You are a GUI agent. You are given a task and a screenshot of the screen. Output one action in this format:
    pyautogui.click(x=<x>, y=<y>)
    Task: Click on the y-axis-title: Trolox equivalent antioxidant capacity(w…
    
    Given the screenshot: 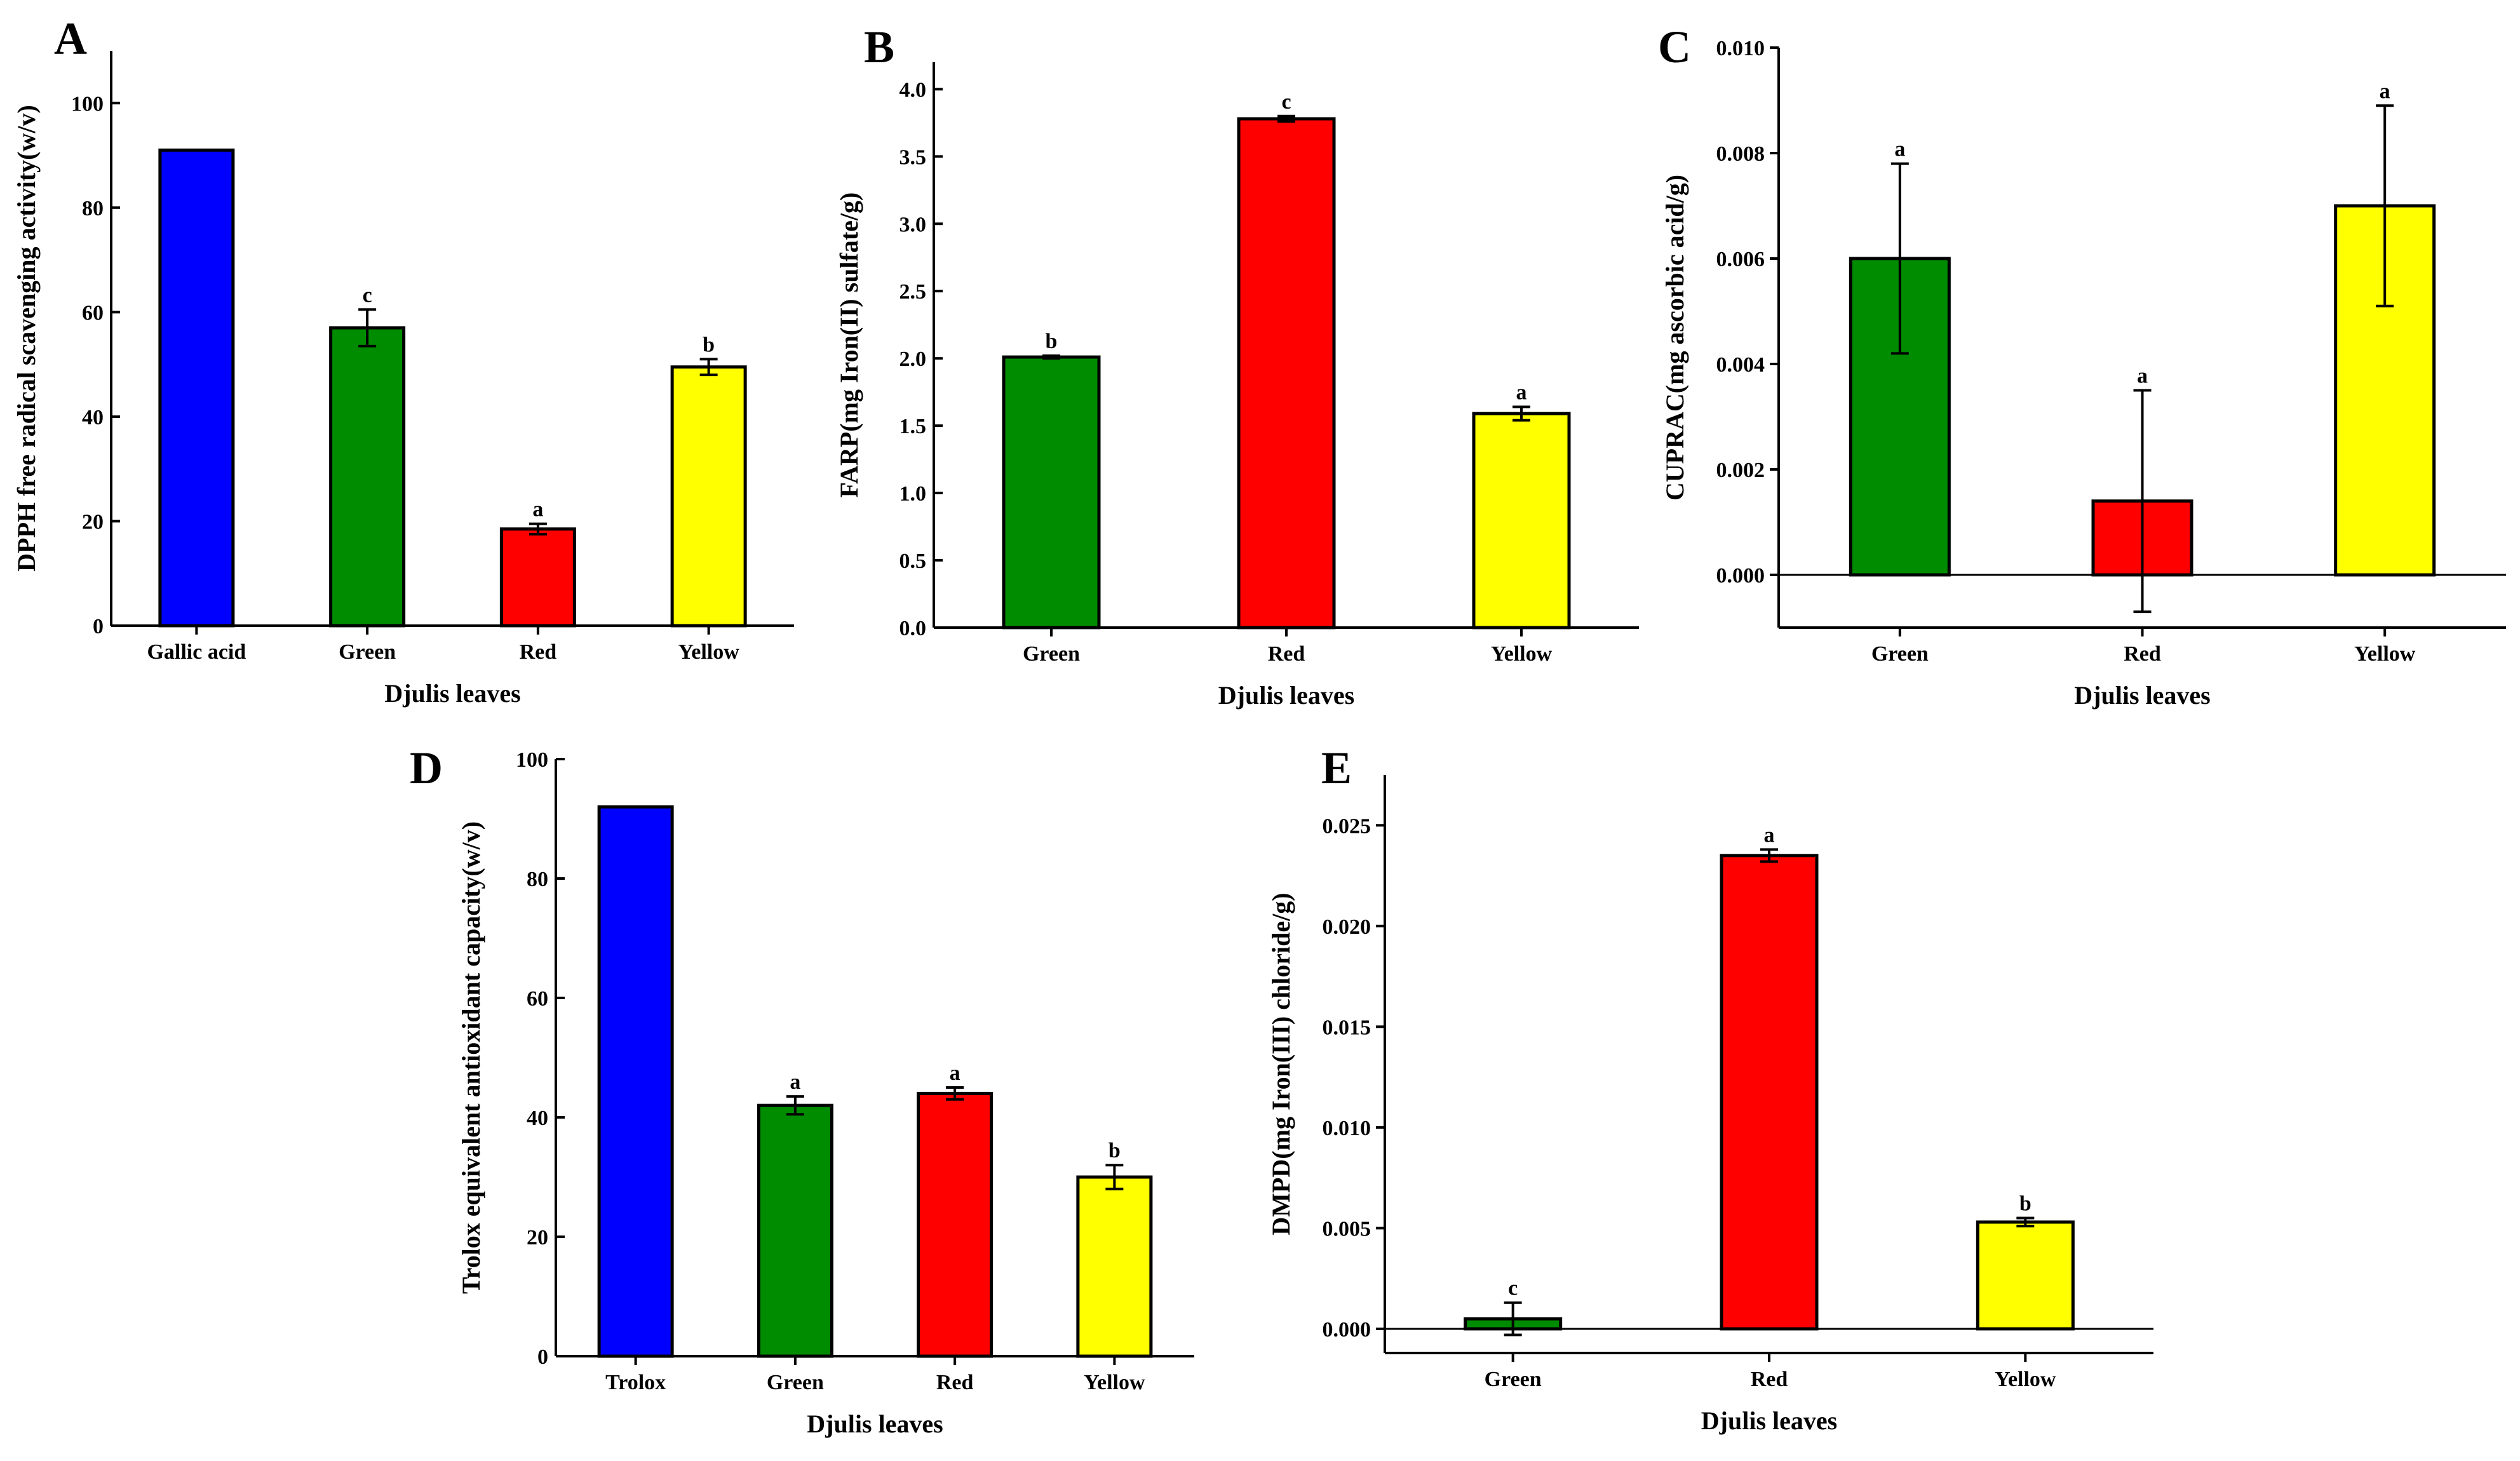 What is the action you would take?
    pyautogui.click(x=471, y=1058)
    